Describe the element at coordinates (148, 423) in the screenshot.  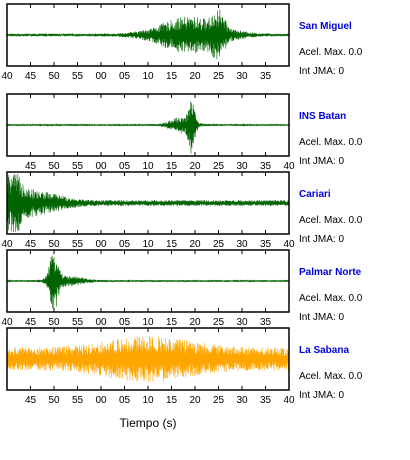
I see `x-axis-title: Tiempo (s)` at that location.